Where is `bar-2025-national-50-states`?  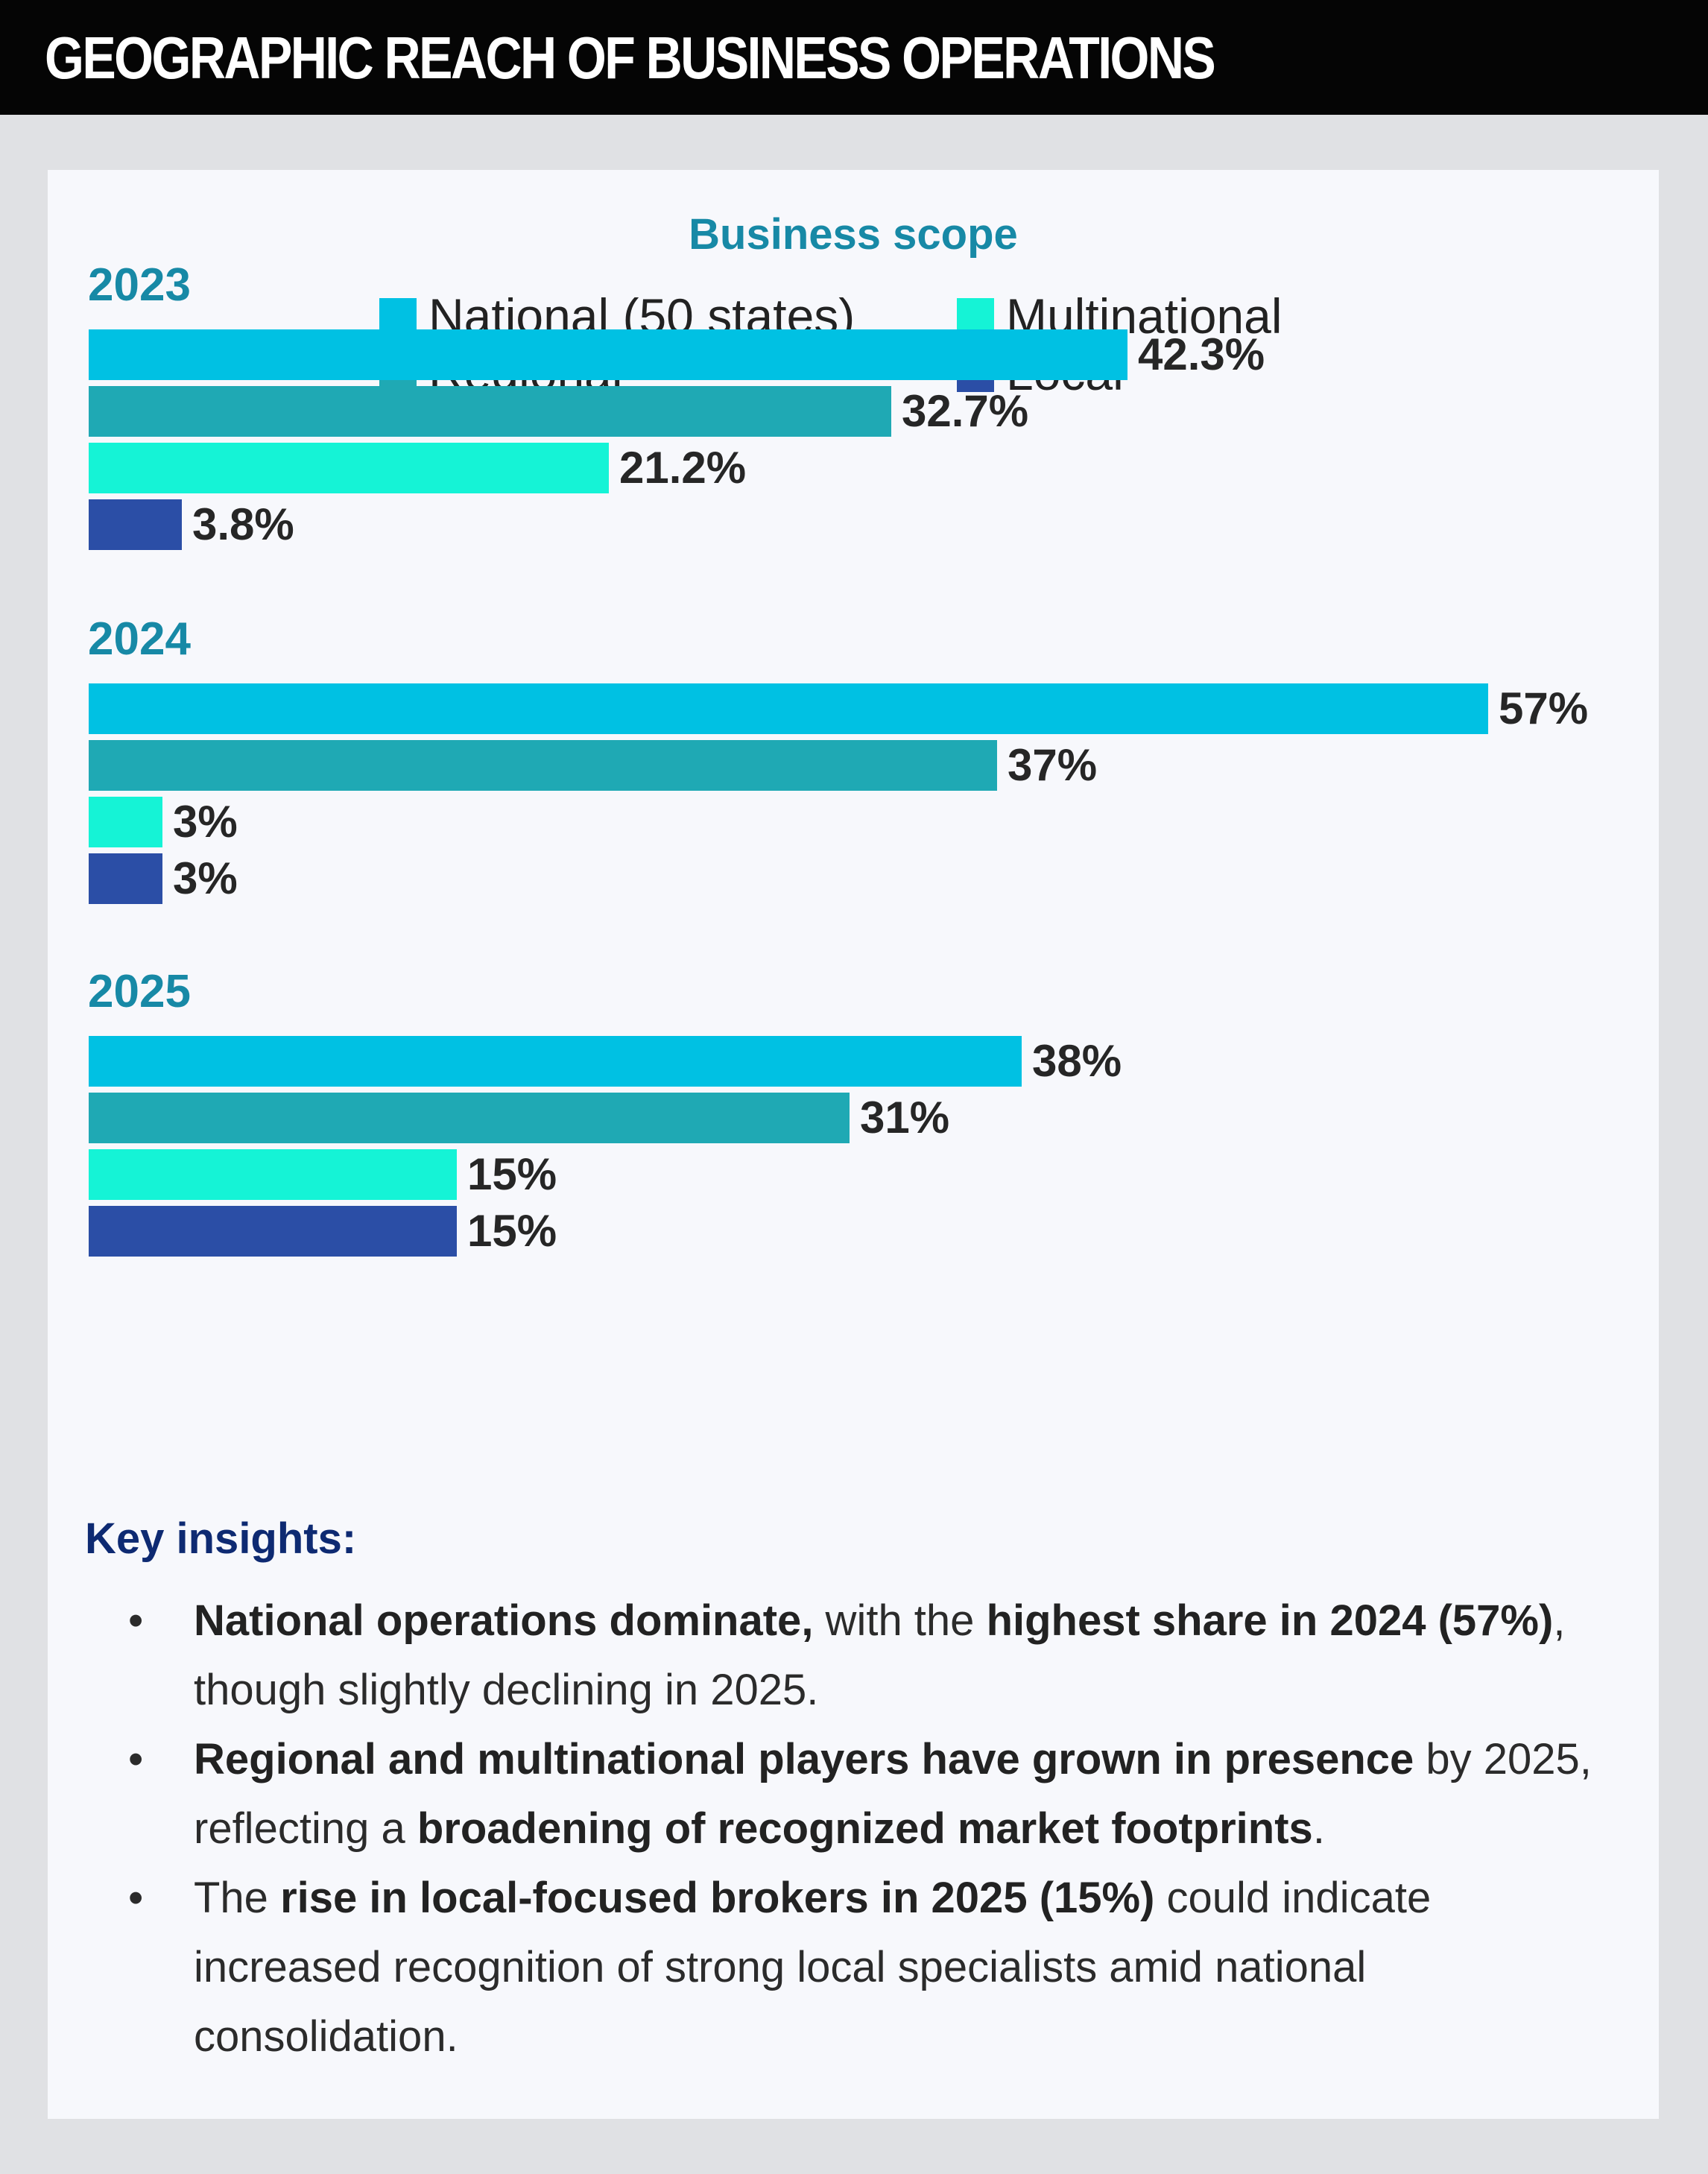
bar-2025-national-50-states is located at coordinates (555, 1061).